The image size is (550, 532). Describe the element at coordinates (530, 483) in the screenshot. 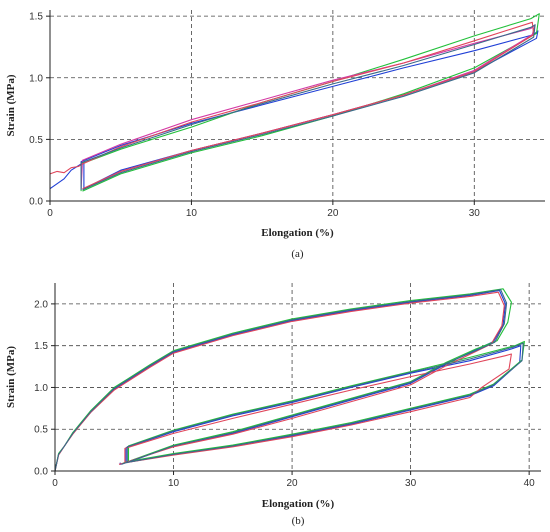

I see `x-tick-label: 40` at that location.